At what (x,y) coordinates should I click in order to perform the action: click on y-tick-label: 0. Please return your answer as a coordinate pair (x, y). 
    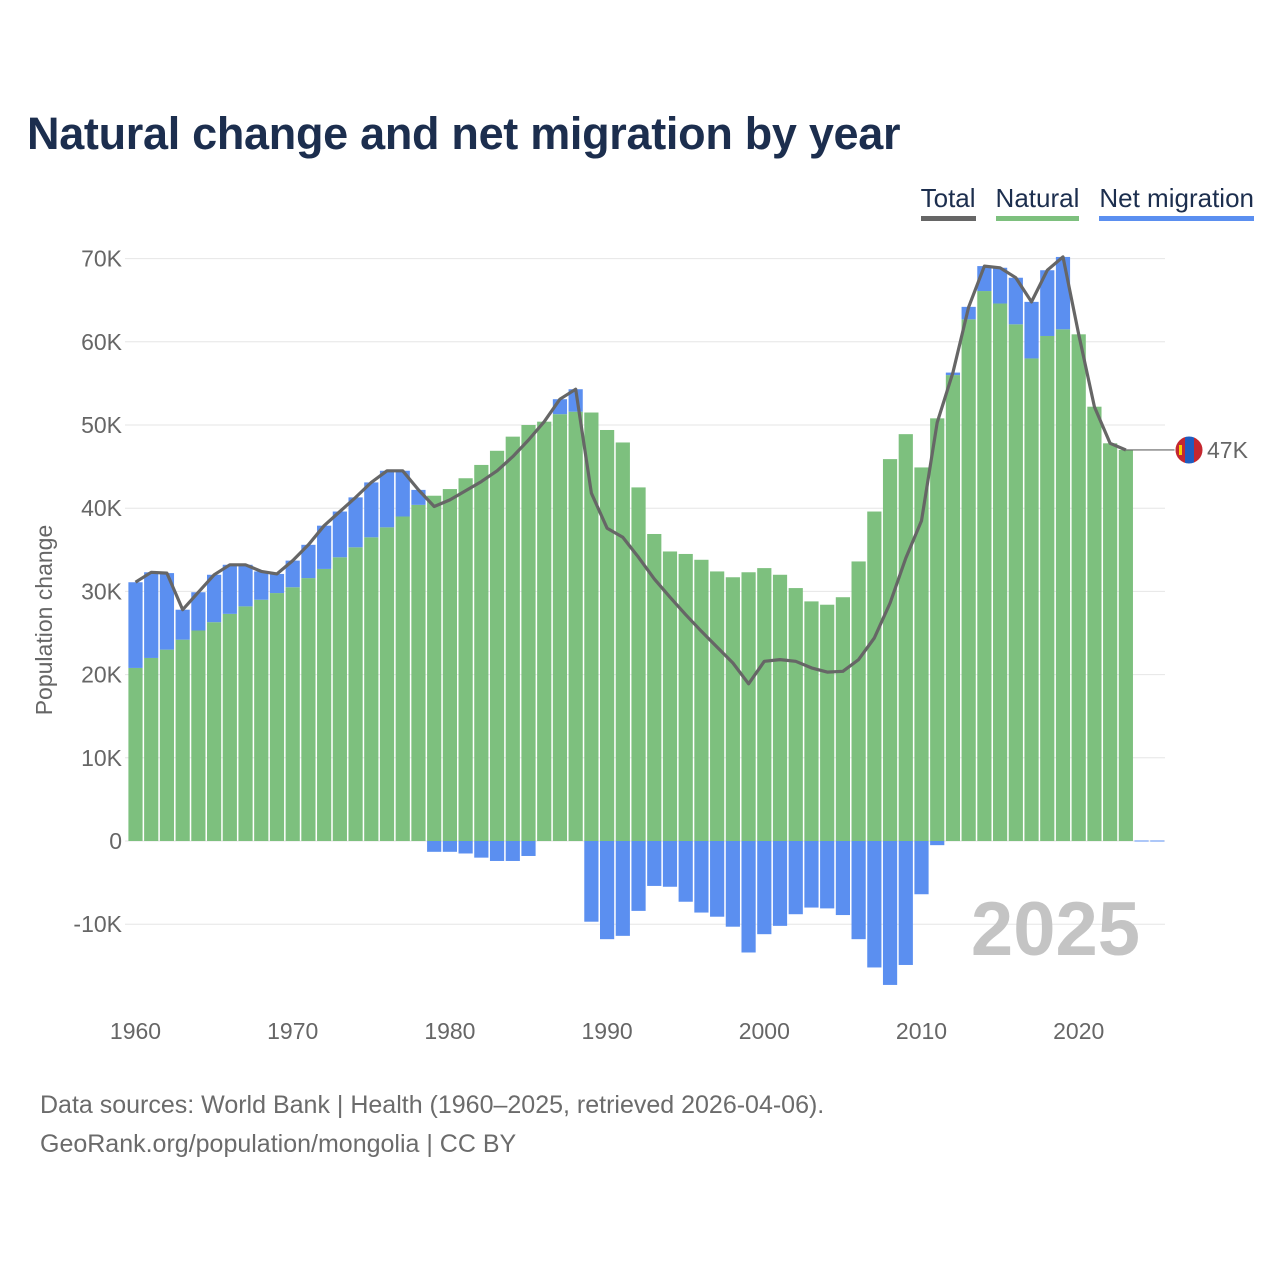
    Looking at the image, I should click on (115, 841).